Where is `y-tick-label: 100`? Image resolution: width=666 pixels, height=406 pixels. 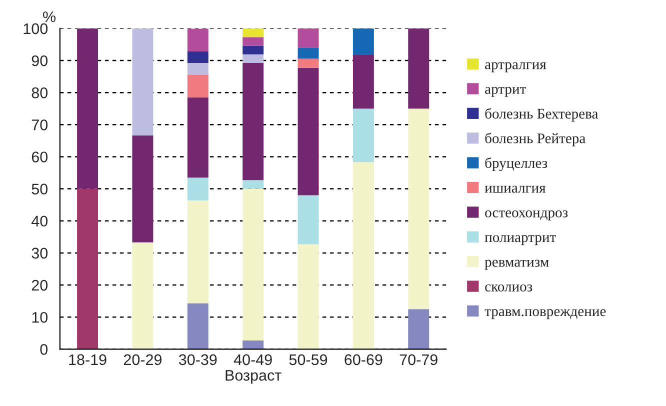 y-tick-label: 100 is located at coordinates (36, 28).